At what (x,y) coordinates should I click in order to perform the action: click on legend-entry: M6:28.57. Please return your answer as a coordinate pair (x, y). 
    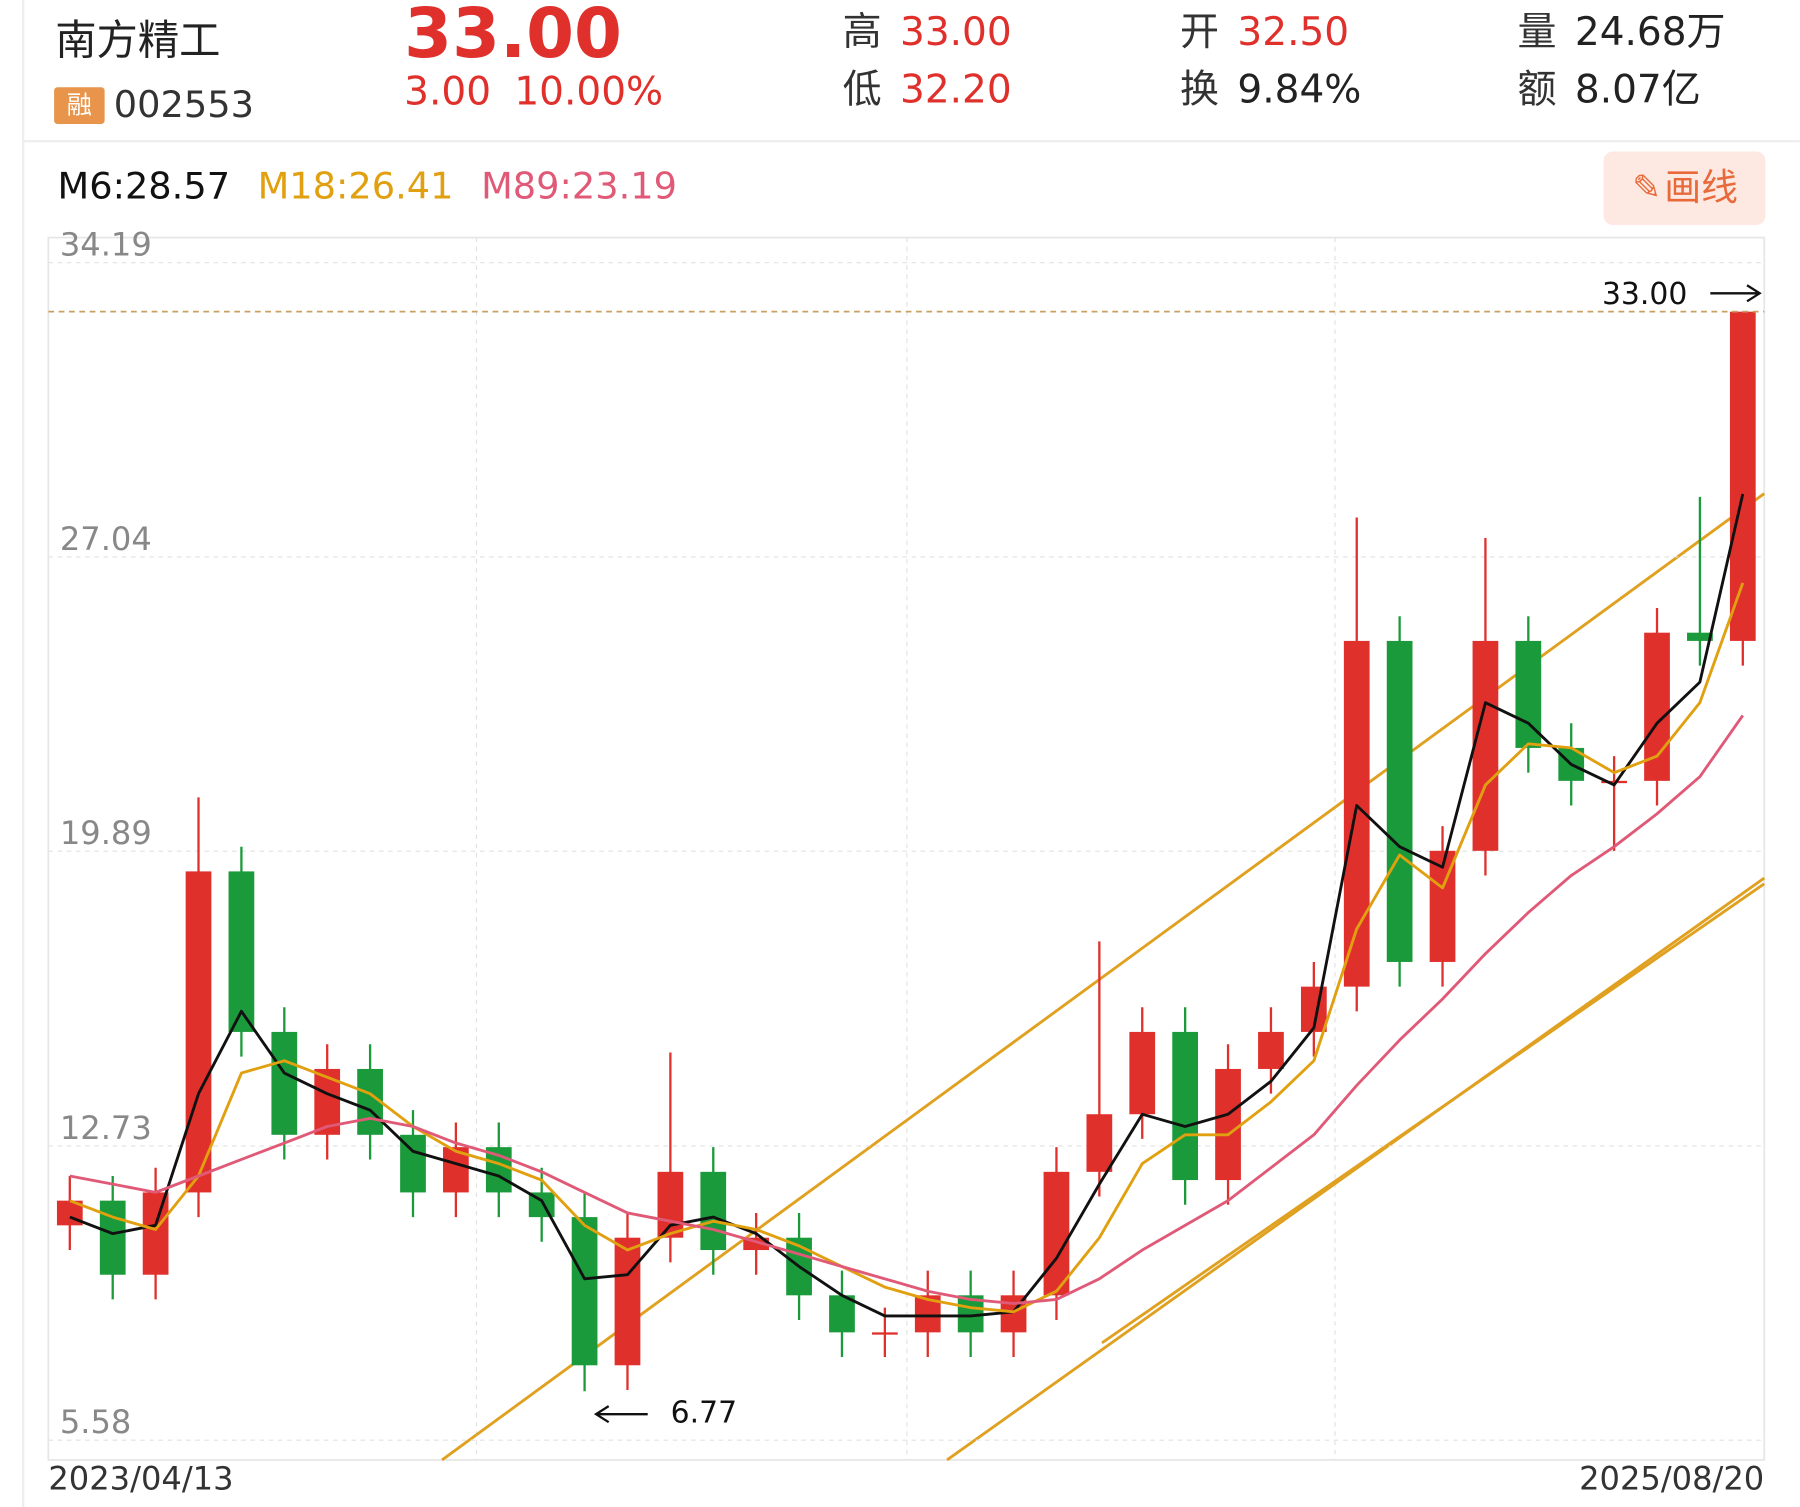
    Looking at the image, I should click on (144, 186).